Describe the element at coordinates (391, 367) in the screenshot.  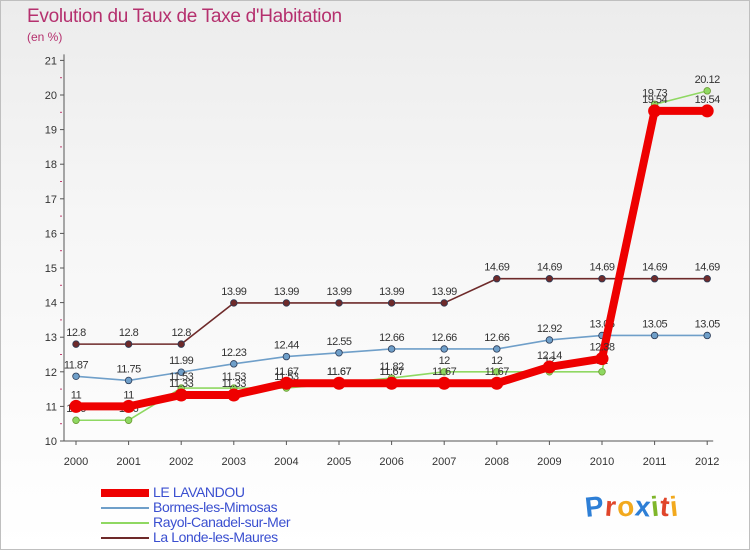
I see `data-label-rayol-canadel-sur-mer: 11.82` at that location.